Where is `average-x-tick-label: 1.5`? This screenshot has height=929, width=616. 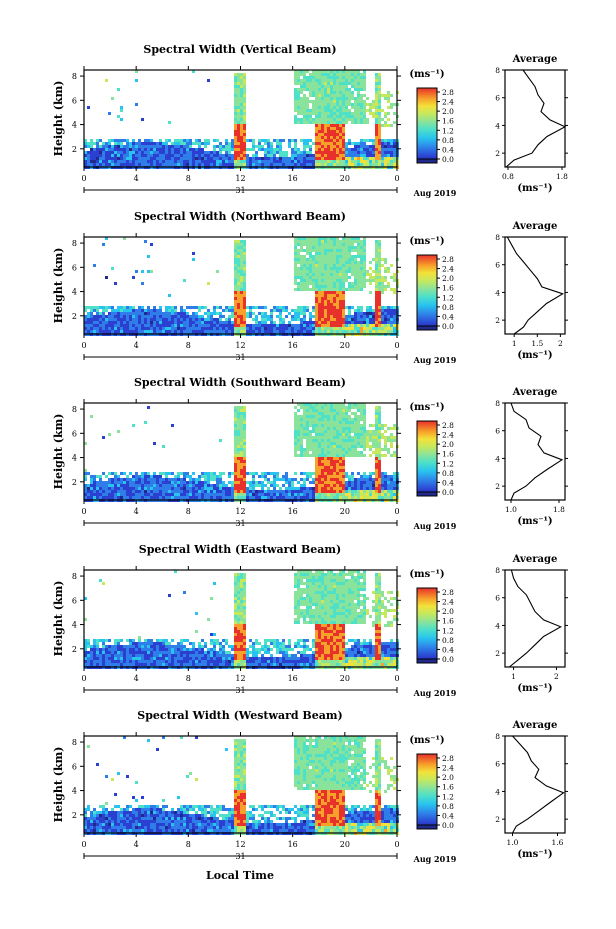 average-x-tick-label: 1.5 is located at coordinates (537, 343).